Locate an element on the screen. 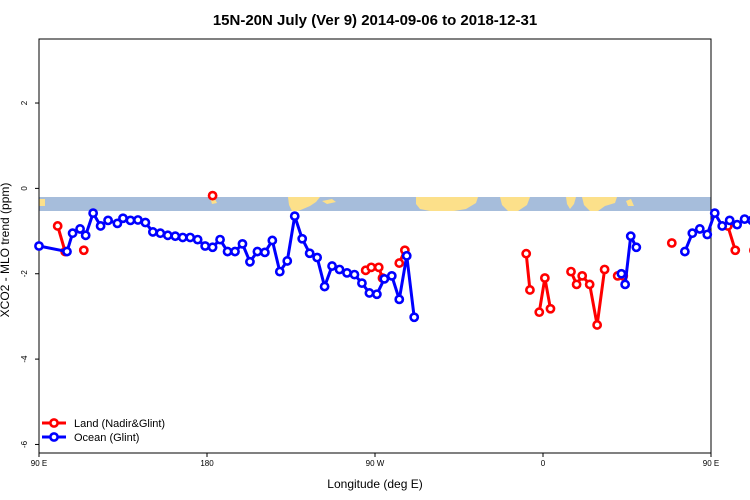 Image resolution: width=750 pixels, height=500 pixels. x-tick-label: 0 is located at coordinates (543, 463).